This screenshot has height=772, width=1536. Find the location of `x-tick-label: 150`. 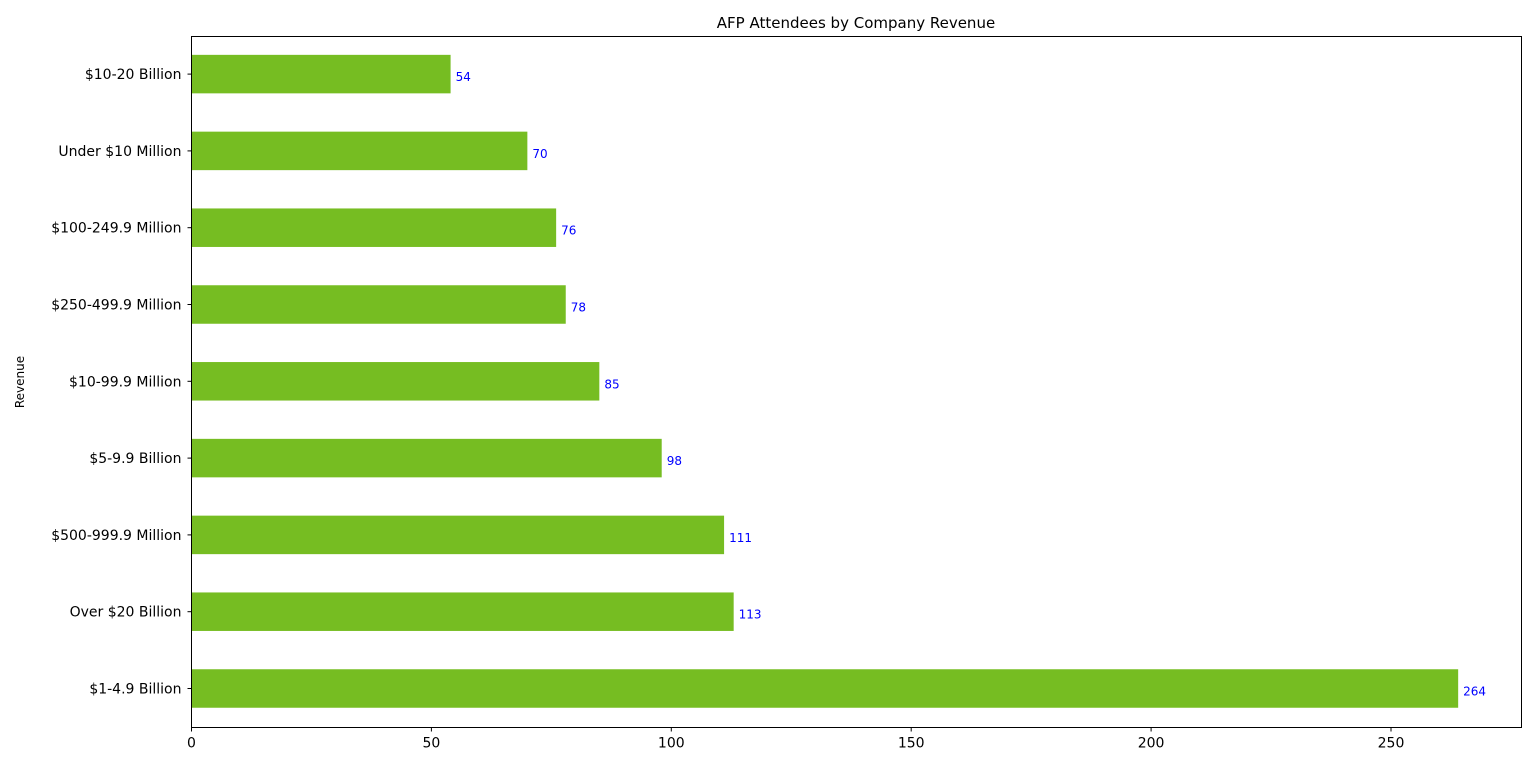

x-tick-label: 150 is located at coordinates (911, 744).